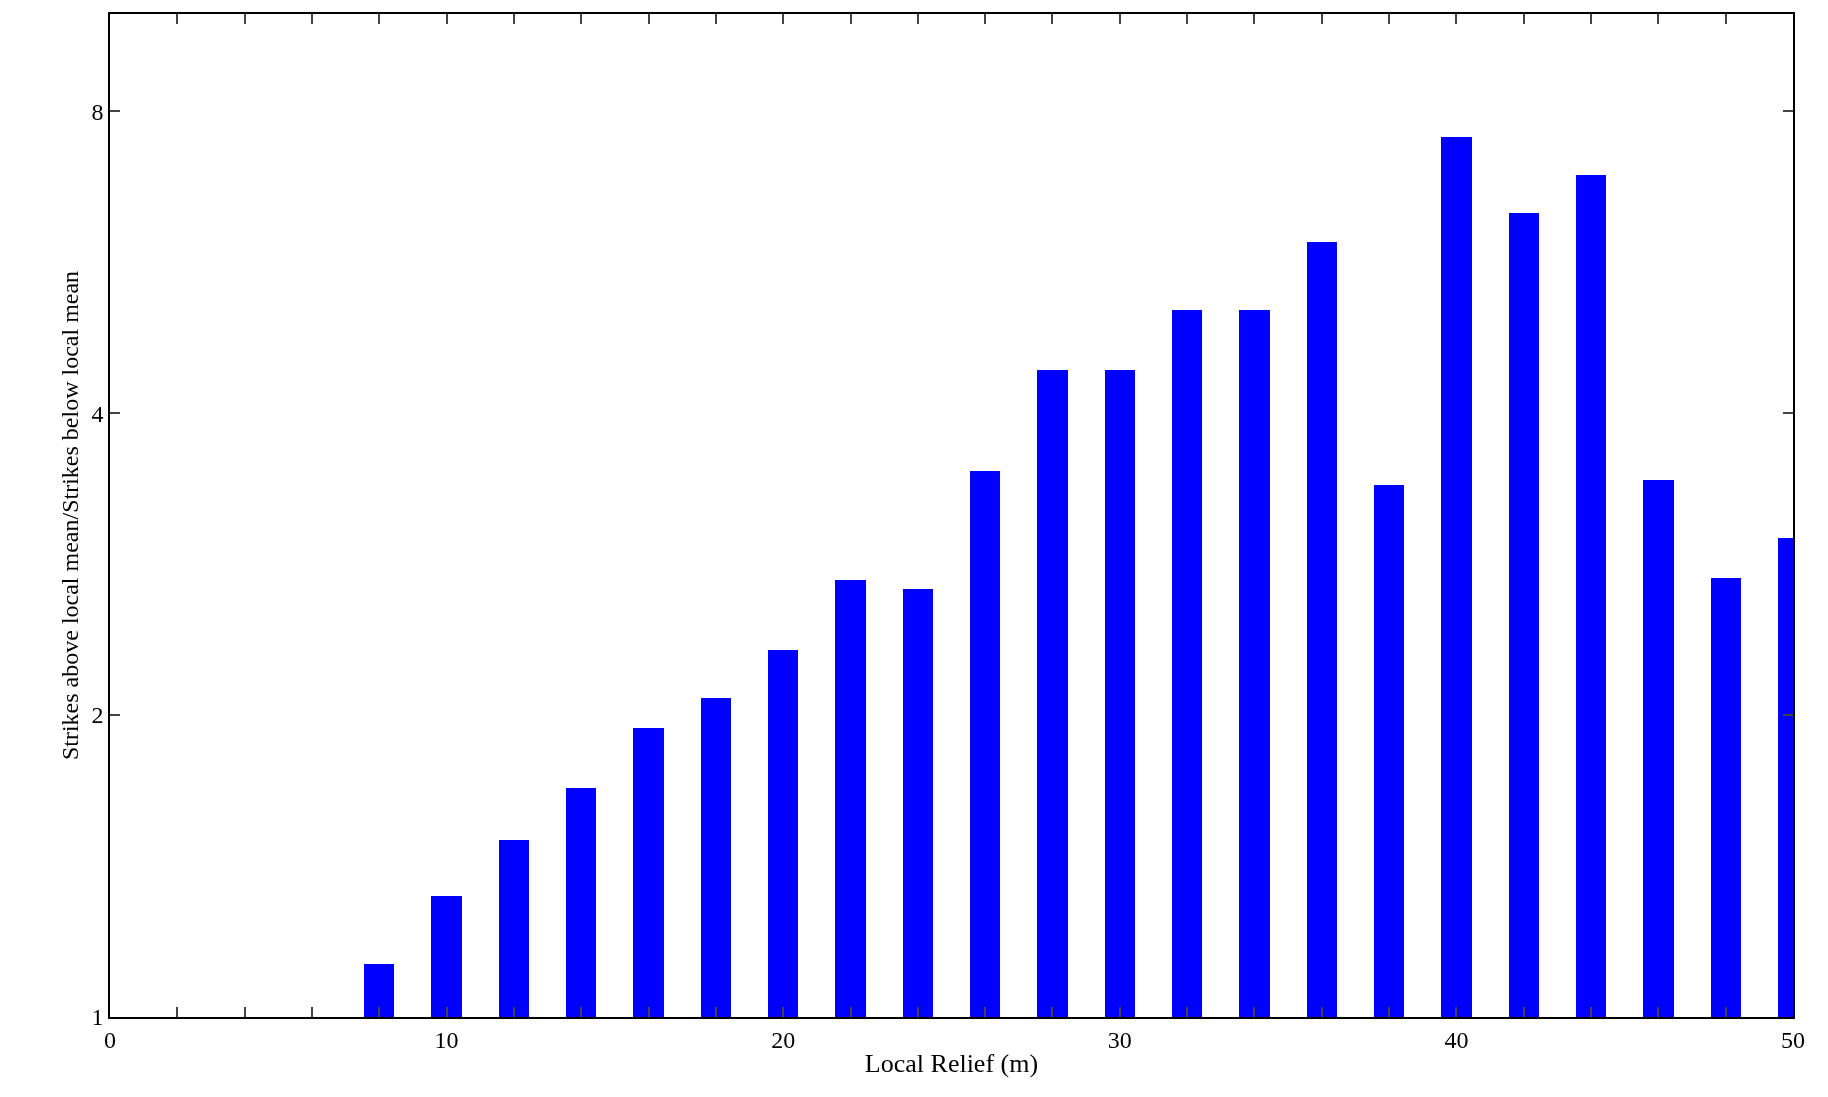 This screenshot has width=1828, height=1097. Describe the element at coordinates (110, 1039) in the screenshot. I see `x-tick-label: 0` at that location.